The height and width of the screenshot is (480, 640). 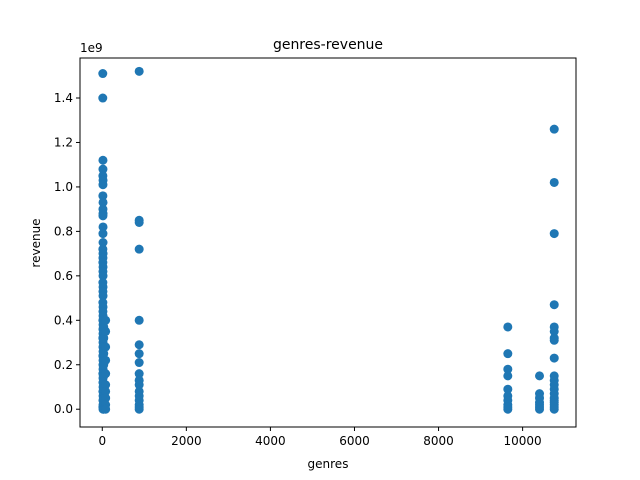 I want to click on y-tick-label: 0.2, so click(x=63, y=365).